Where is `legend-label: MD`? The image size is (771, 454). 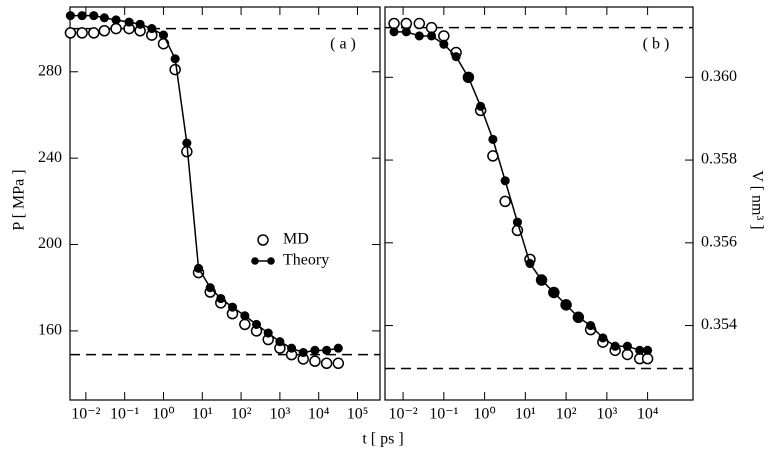 legend-label: MD is located at coordinates (296, 239).